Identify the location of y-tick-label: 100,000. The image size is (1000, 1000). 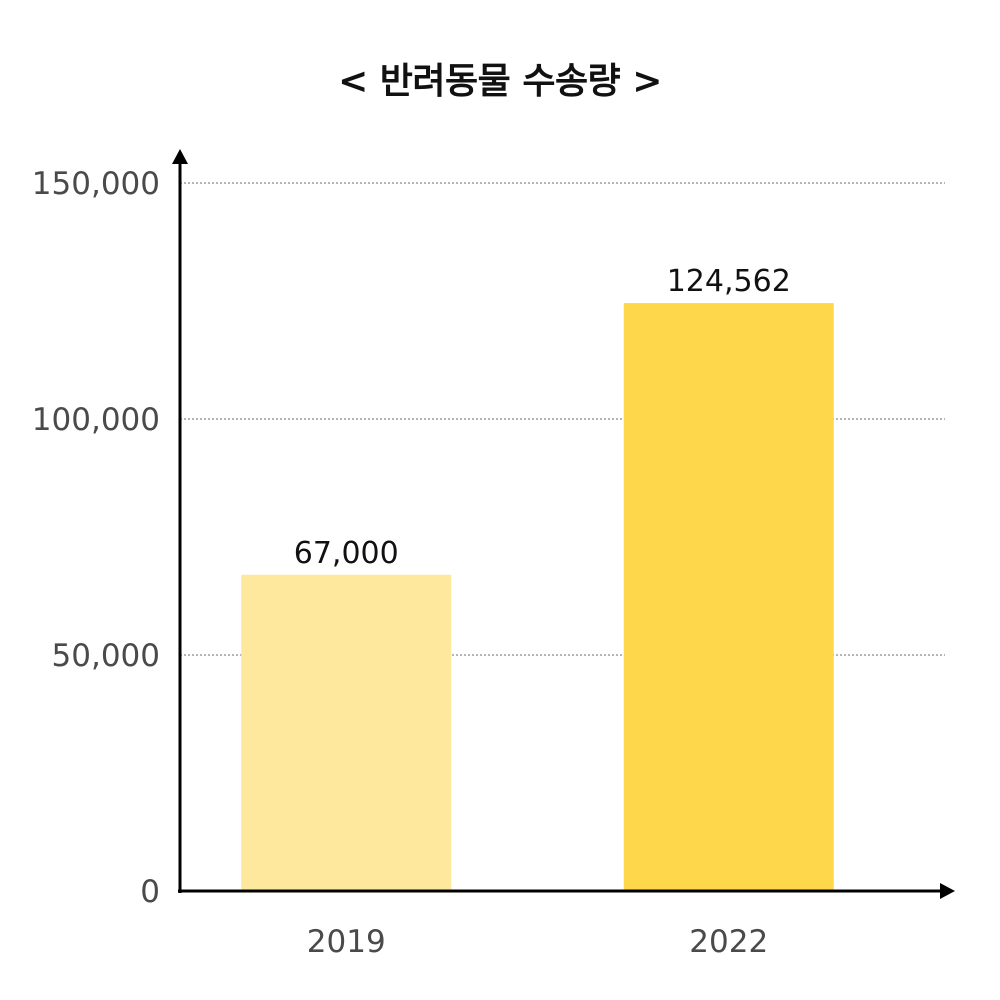
(96, 420).